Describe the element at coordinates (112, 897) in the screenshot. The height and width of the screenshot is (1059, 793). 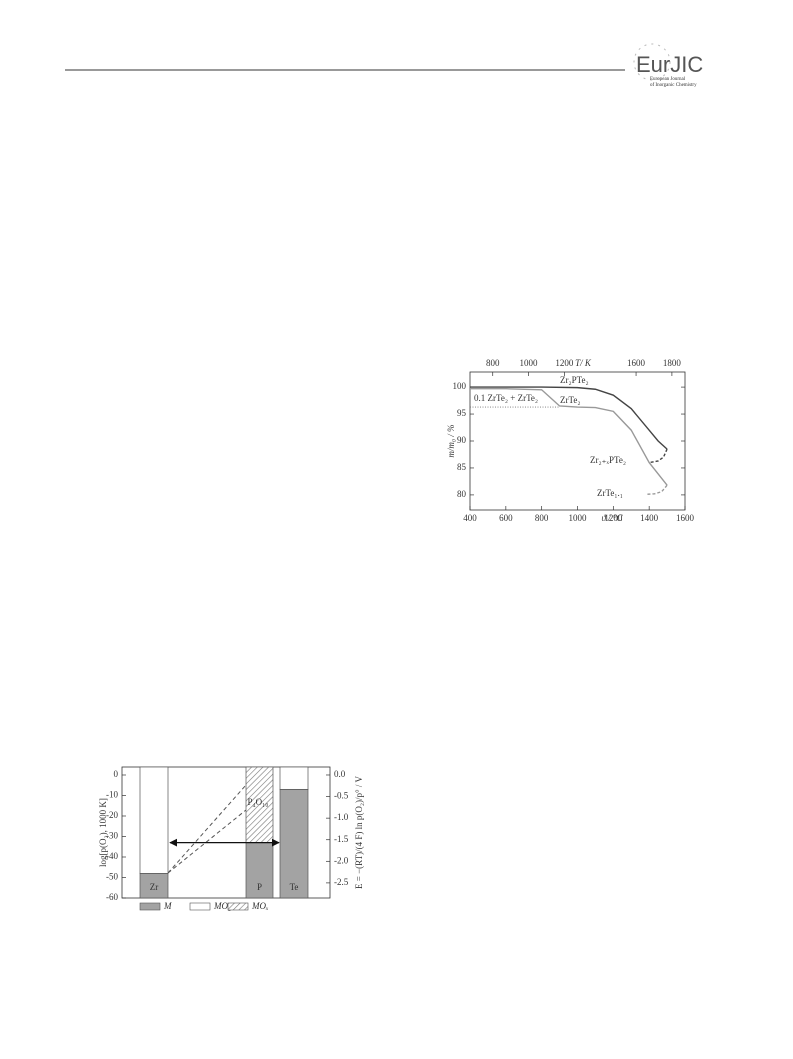
I see `y-tick-label: -60` at that location.